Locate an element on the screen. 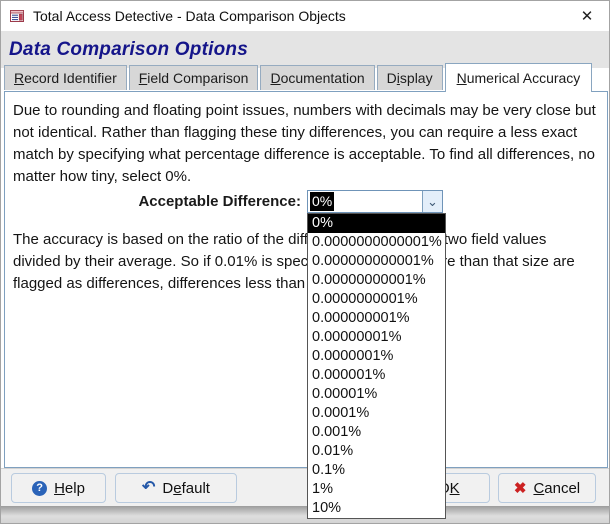 The image size is (610, 524). default-button: ↶ Default is located at coordinates (176, 488).